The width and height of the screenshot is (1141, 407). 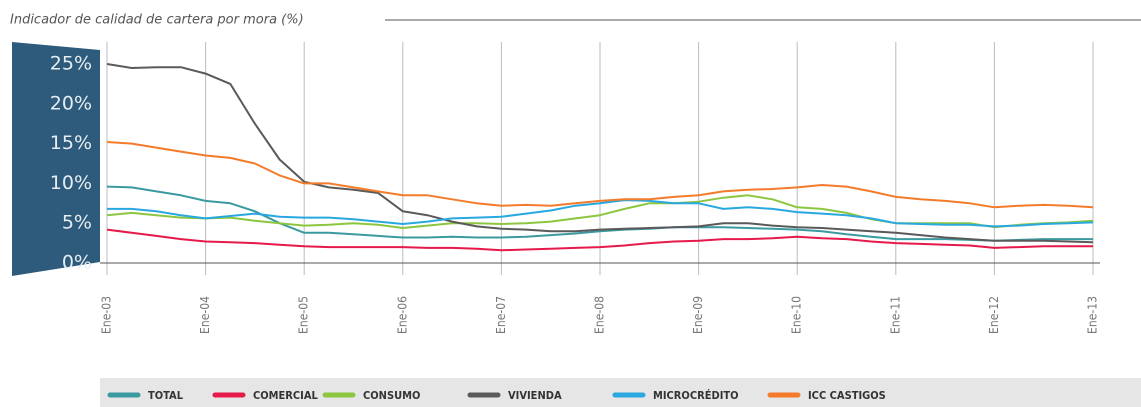 I want to click on legend-label: VIVIENDA, so click(x=535, y=395).